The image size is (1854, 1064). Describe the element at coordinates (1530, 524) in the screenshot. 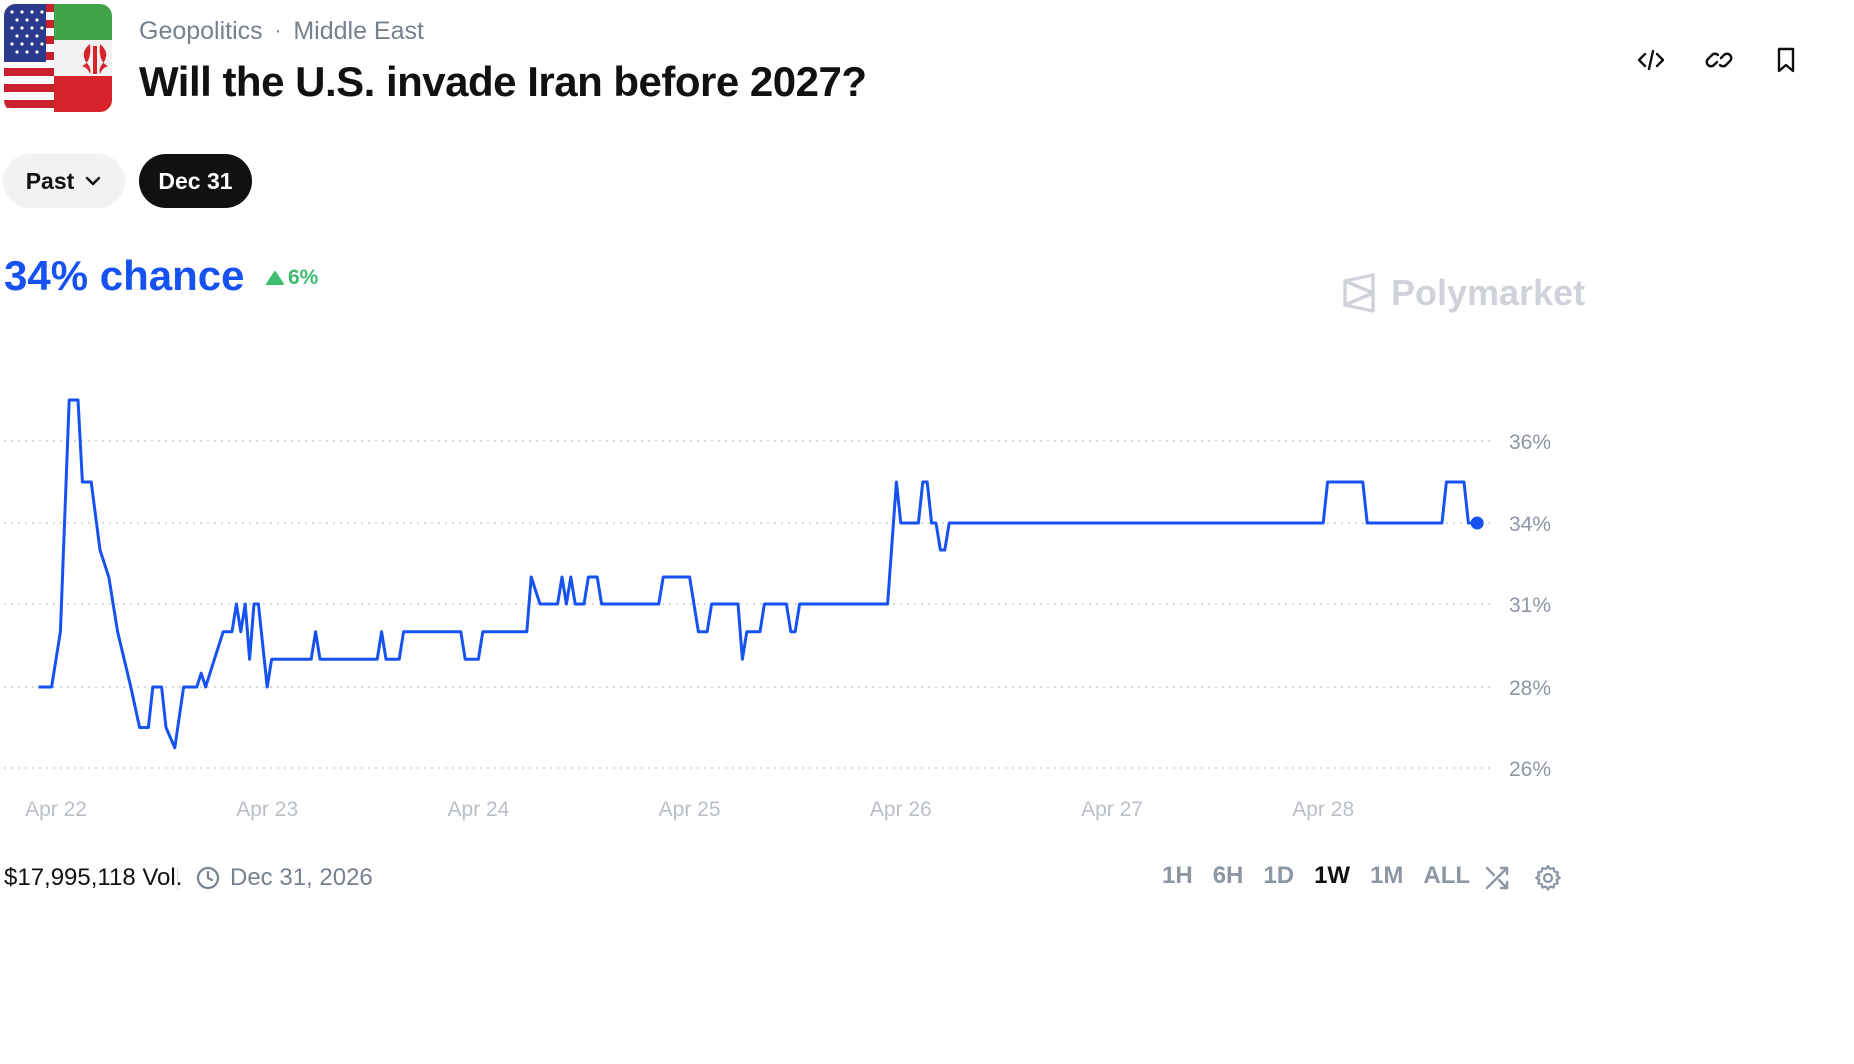

I see `y-tick-label: 34%` at that location.